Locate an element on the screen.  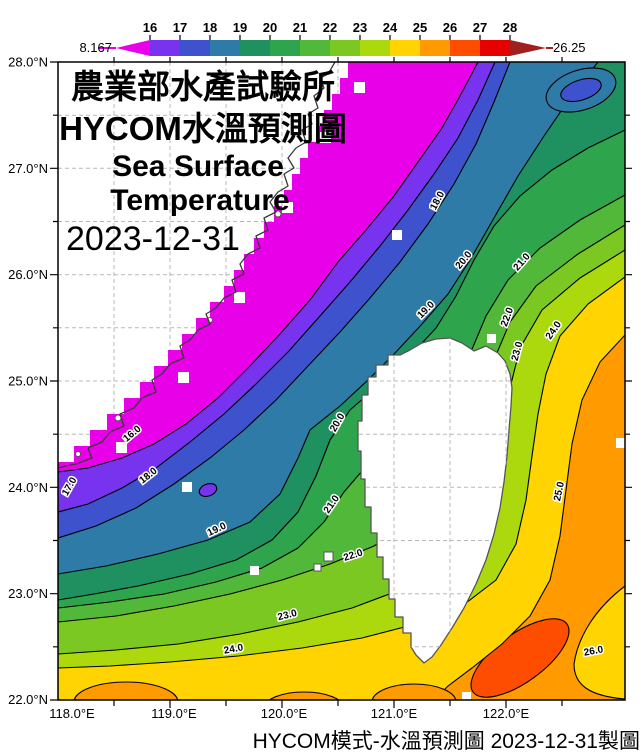
colorbar-tick-label: 24 is located at coordinates (390, 27).